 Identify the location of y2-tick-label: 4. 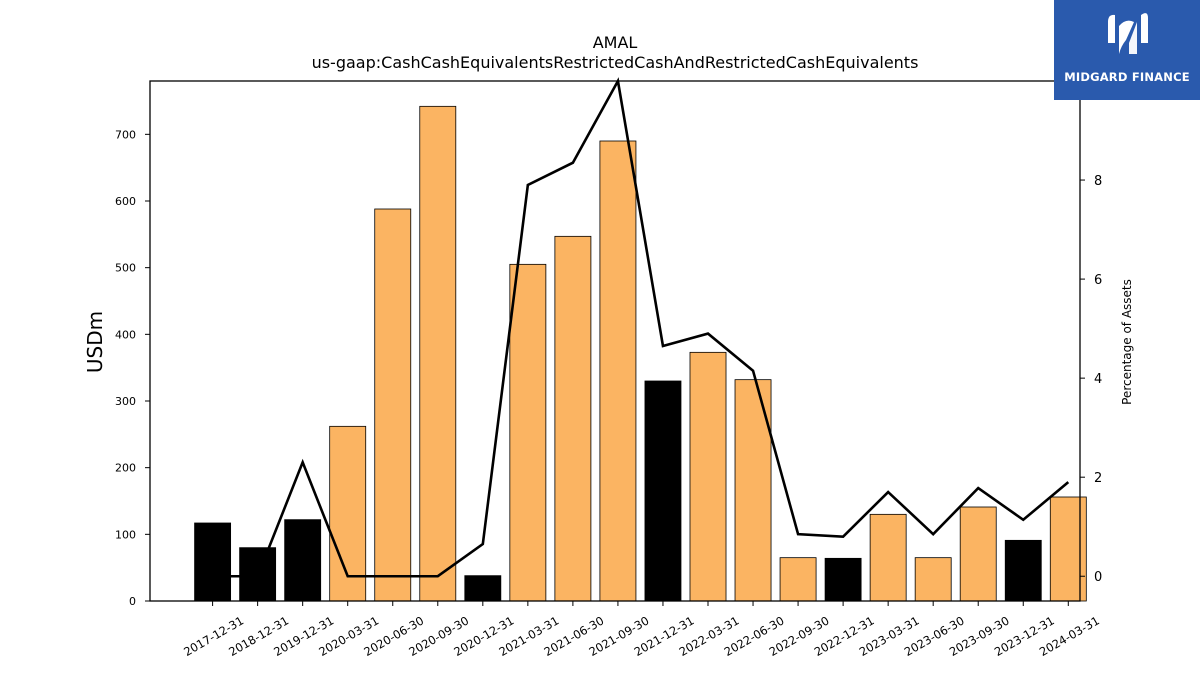
(1098, 379).